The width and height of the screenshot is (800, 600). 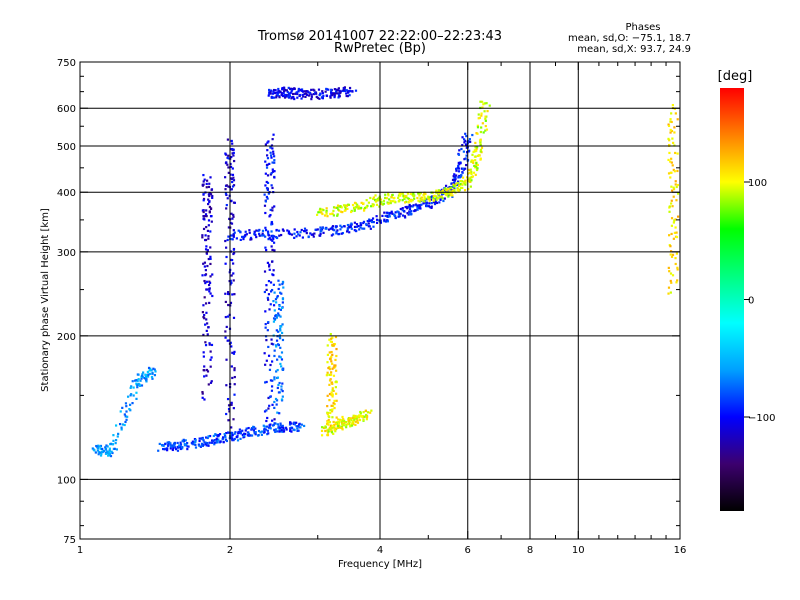 I want to click on colorbar, so click(x=732, y=299).